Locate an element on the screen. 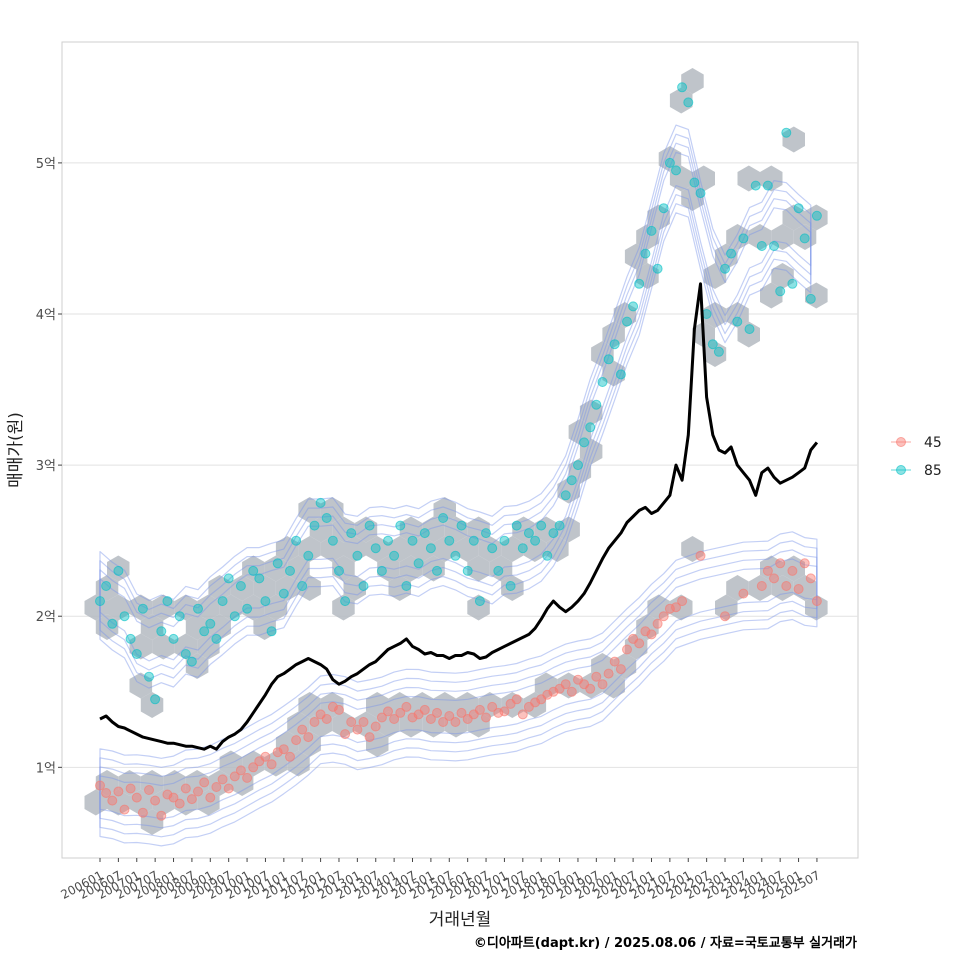 The image size is (960, 960). y-tick-label: 5억 is located at coordinates (46, 164).